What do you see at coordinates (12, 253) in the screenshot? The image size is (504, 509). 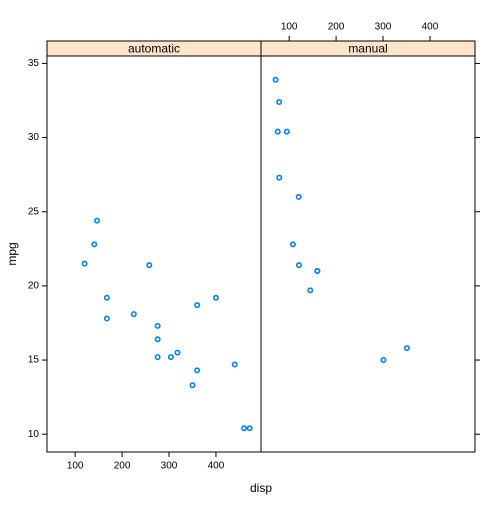 I see `y-axis-label: mpg` at bounding box center [12, 253].